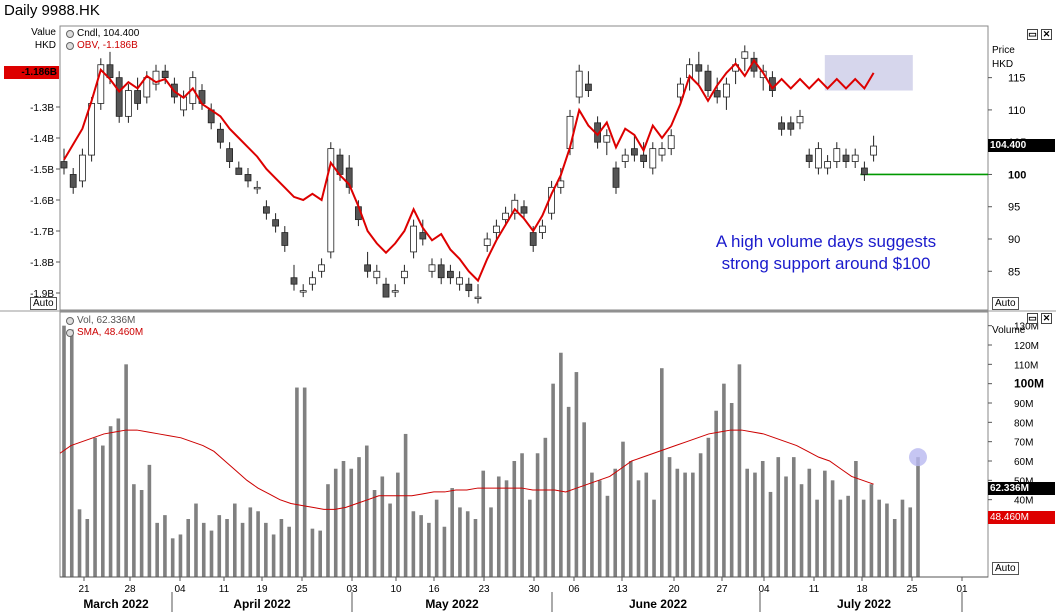 This screenshot has height=612, width=1056. I want to click on right-axis-name: Price, so click(1003, 50).